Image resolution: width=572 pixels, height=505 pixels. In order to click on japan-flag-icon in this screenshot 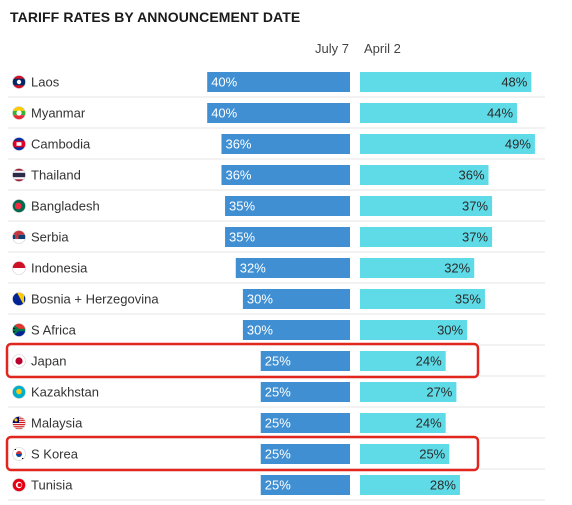, I will do `click(19, 361)`.